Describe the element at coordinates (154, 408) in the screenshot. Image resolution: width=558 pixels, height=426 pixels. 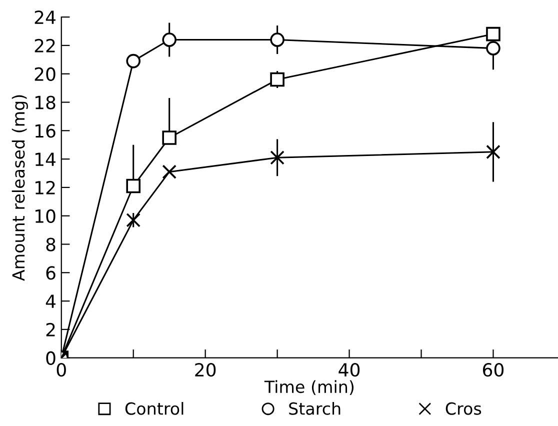
I see `legend-label: Control` at that location.